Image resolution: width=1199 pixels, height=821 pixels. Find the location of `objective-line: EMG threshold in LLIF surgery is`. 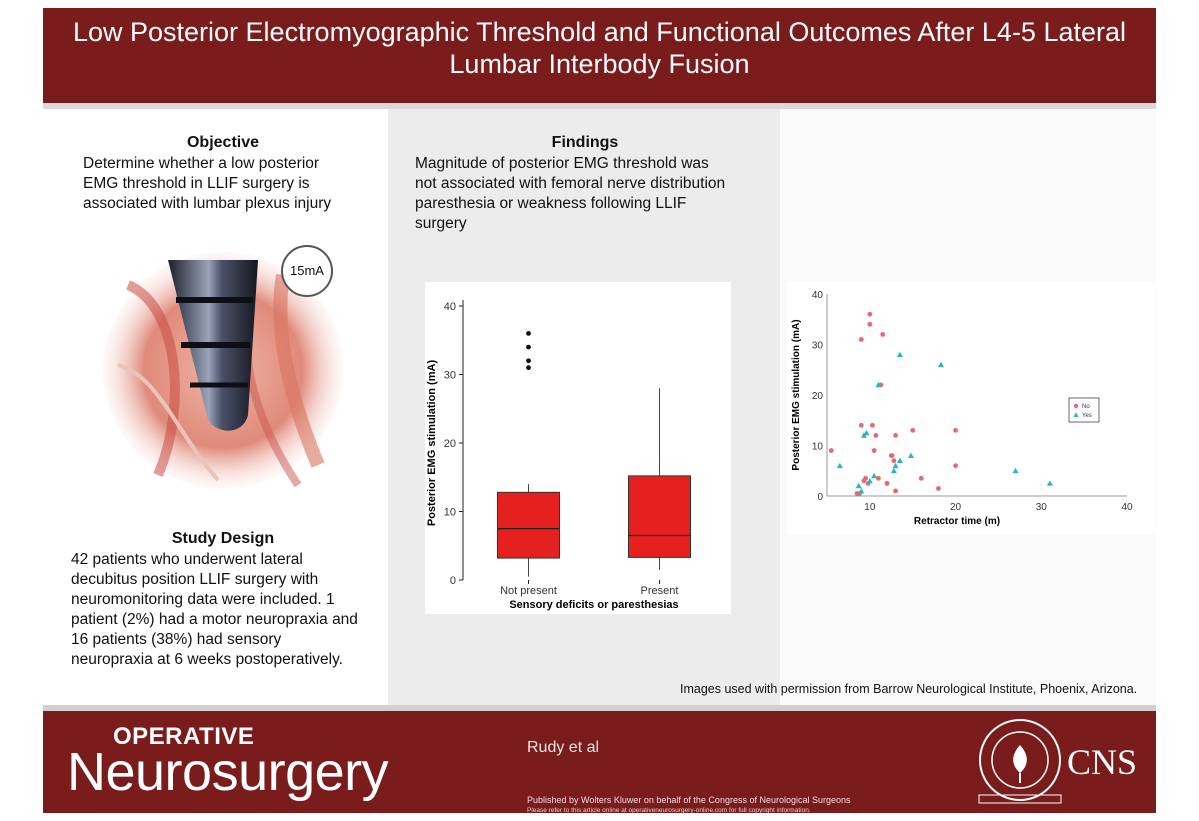

objective-line: EMG threshold in LLIF surgery is is located at coordinates (196, 183).